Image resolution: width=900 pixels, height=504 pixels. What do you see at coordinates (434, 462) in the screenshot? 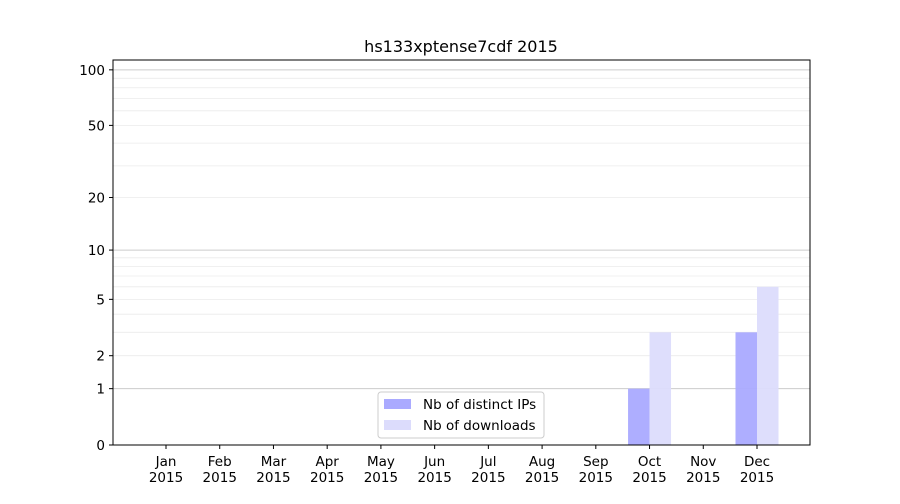
I see `x-tick-label: Jun` at bounding box center [434, 462].